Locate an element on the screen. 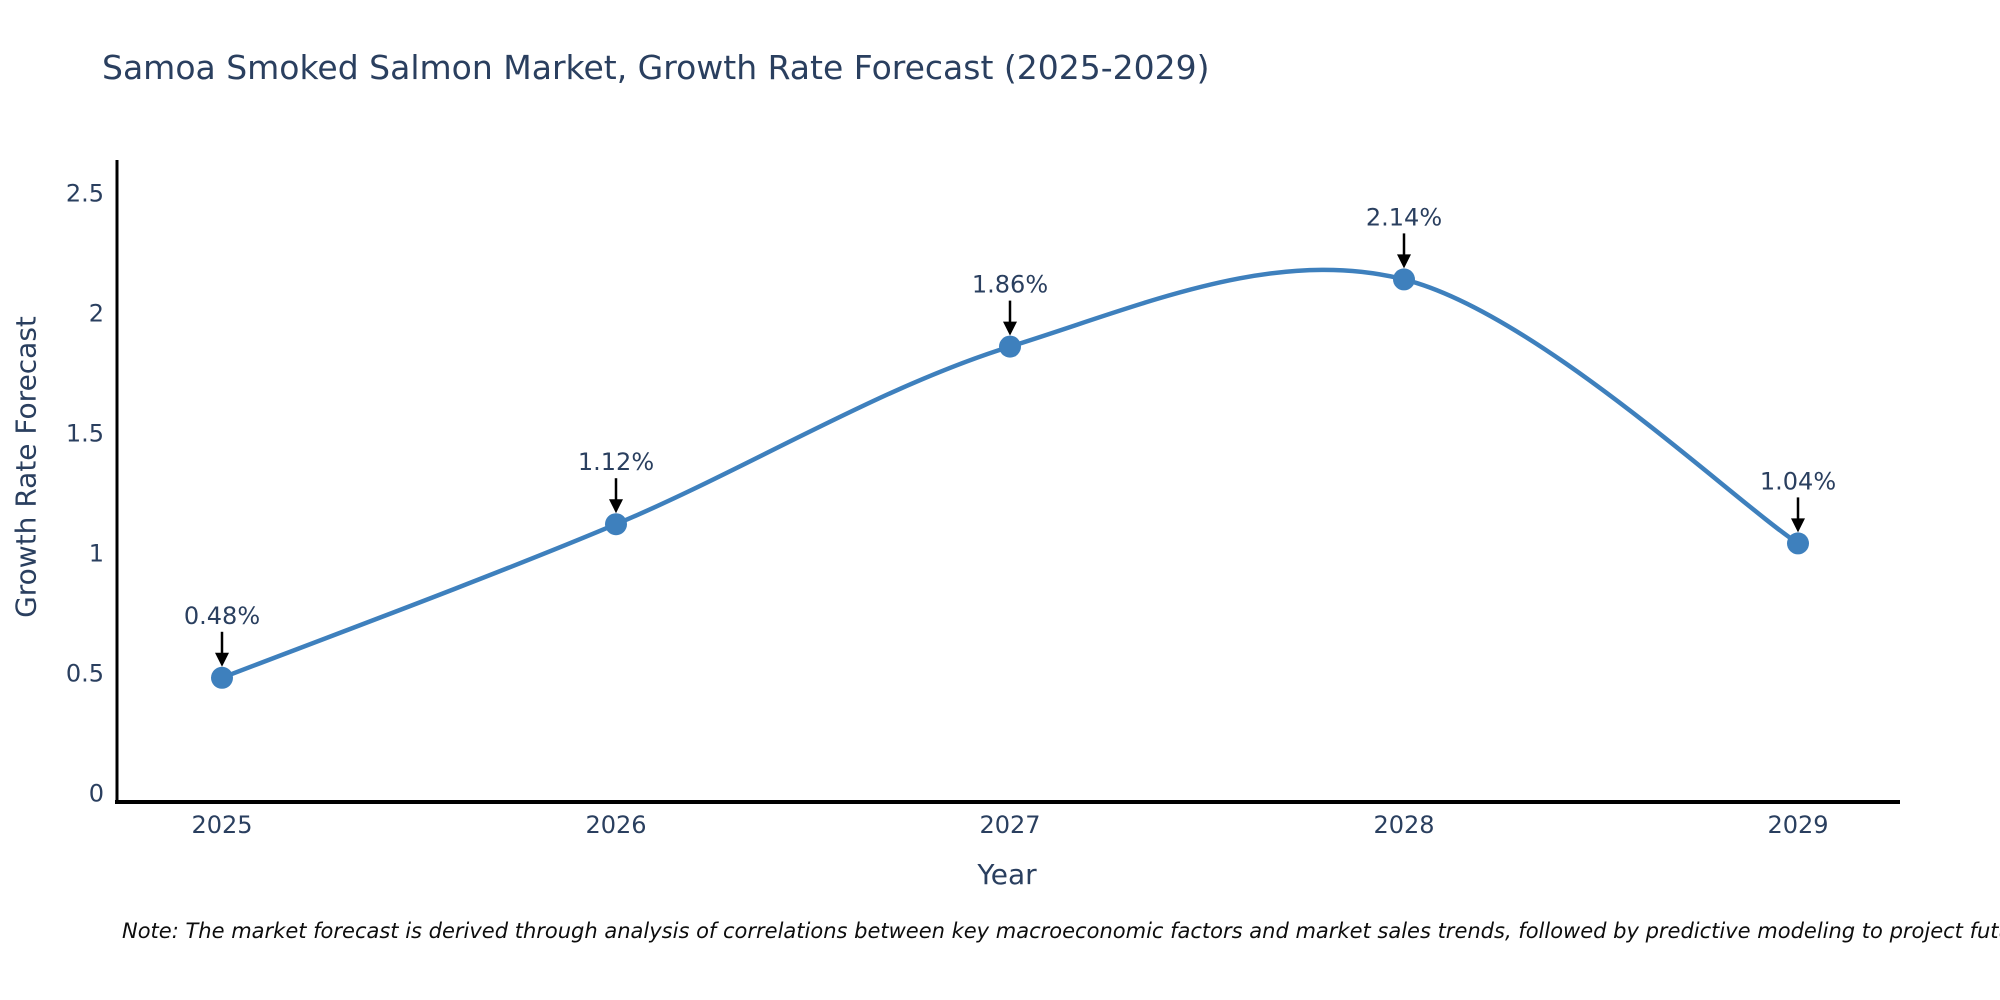 The image size is (2000, 1000). point-annotation-label: 0.48% is located at coordinates (222, 616).